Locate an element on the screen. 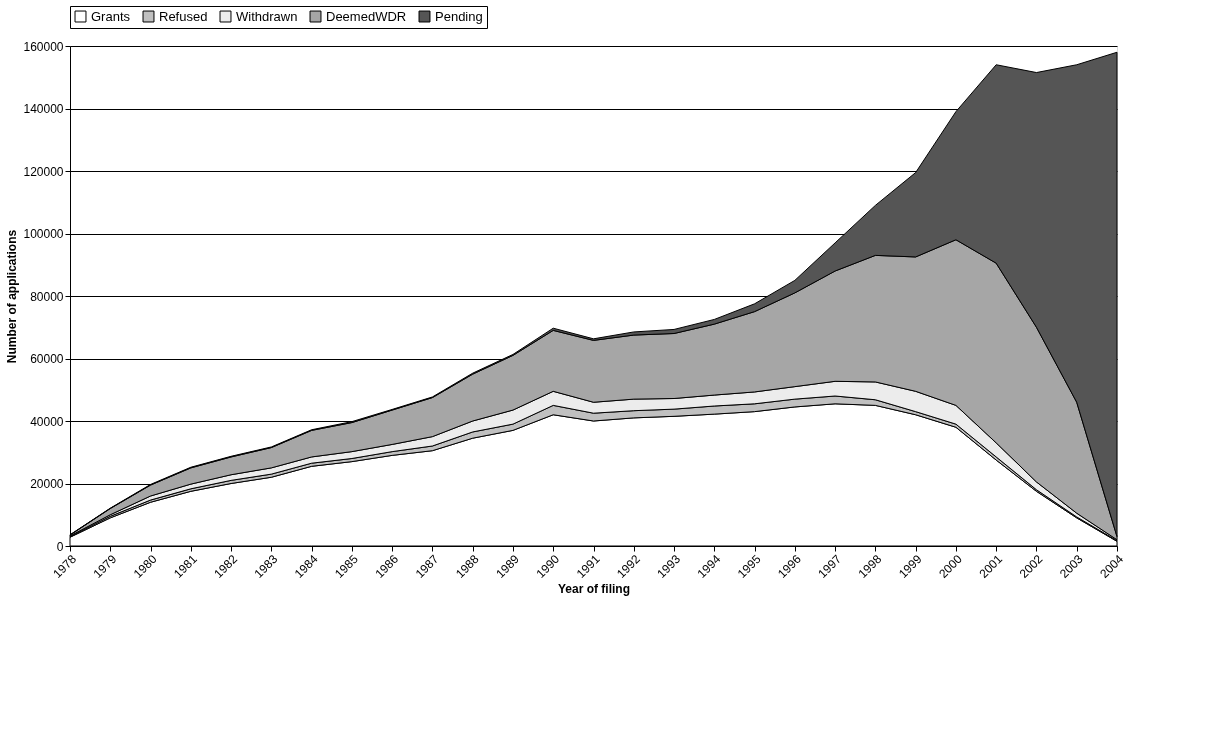 The width and height of the screenshot is (1229, 753). y-axis-title: Number of applications is located at coordinates (12, 296).